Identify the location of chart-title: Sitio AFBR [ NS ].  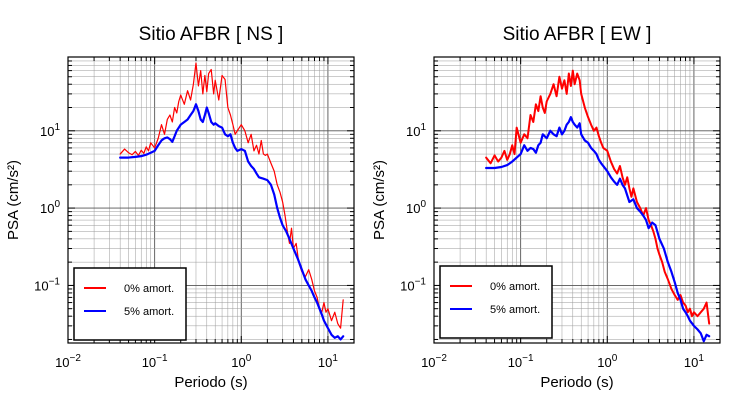
(211, 34).